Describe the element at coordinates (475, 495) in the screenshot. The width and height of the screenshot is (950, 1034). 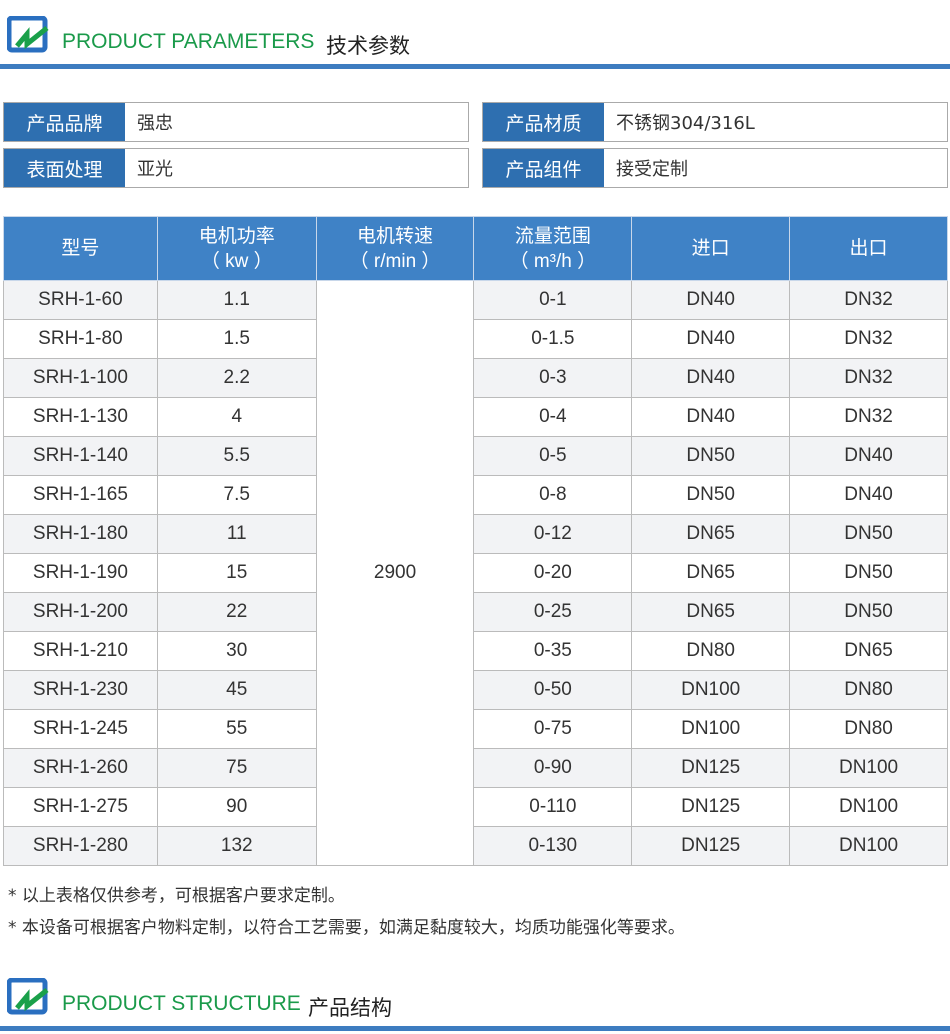
I see `table-row: SRH-1-165 7.5 0-8 DN50 DN40` at that location.